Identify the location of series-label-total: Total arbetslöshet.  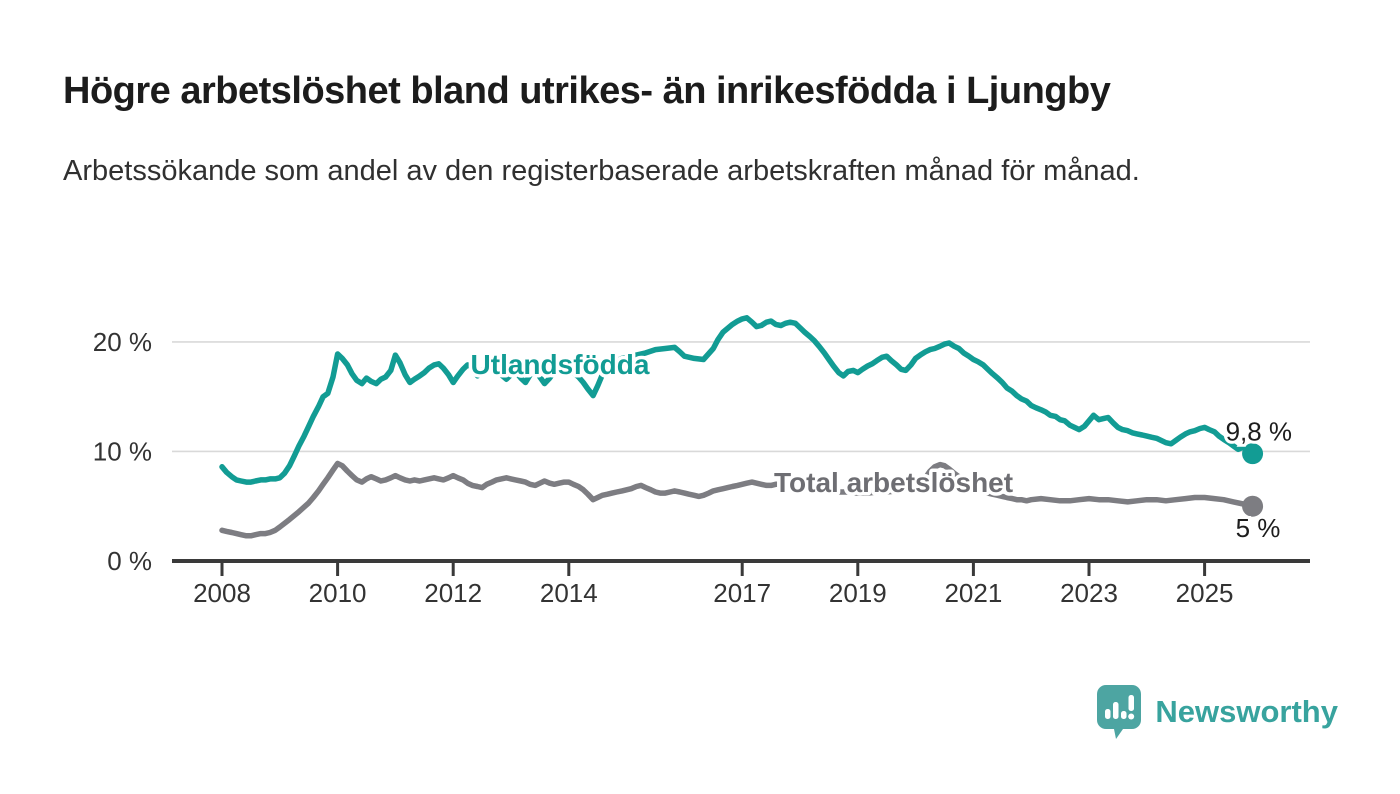
(893, 482).